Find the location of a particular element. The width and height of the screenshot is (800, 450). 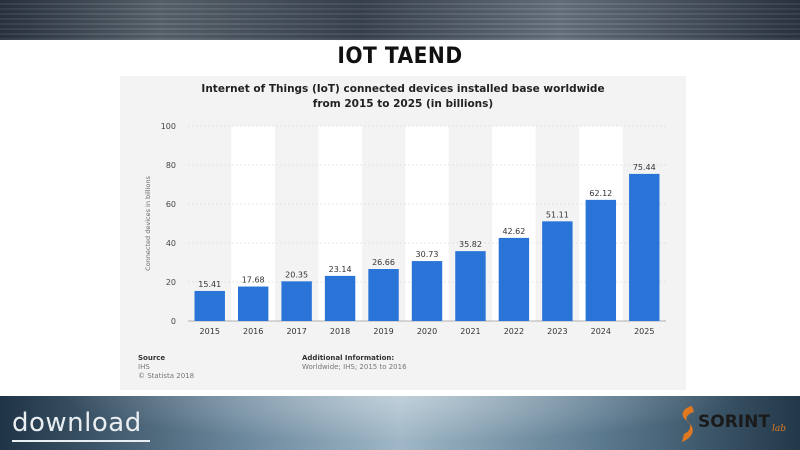

bar-2016 is located at coordinates (253, 303).